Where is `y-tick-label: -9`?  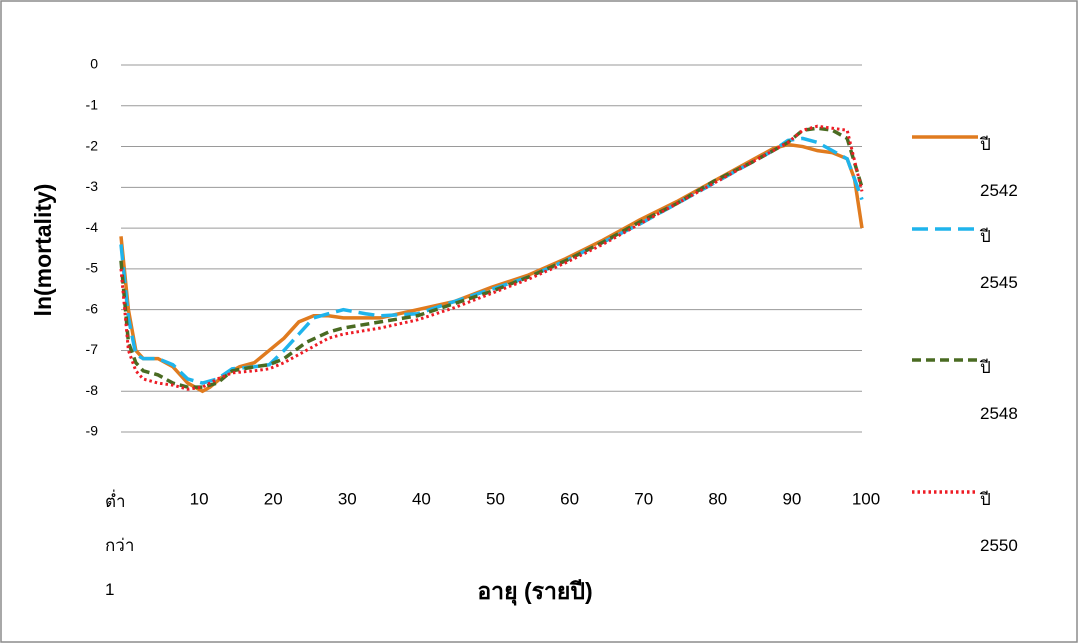 y-tick-label: -9 is located at coordinates (92, 431).